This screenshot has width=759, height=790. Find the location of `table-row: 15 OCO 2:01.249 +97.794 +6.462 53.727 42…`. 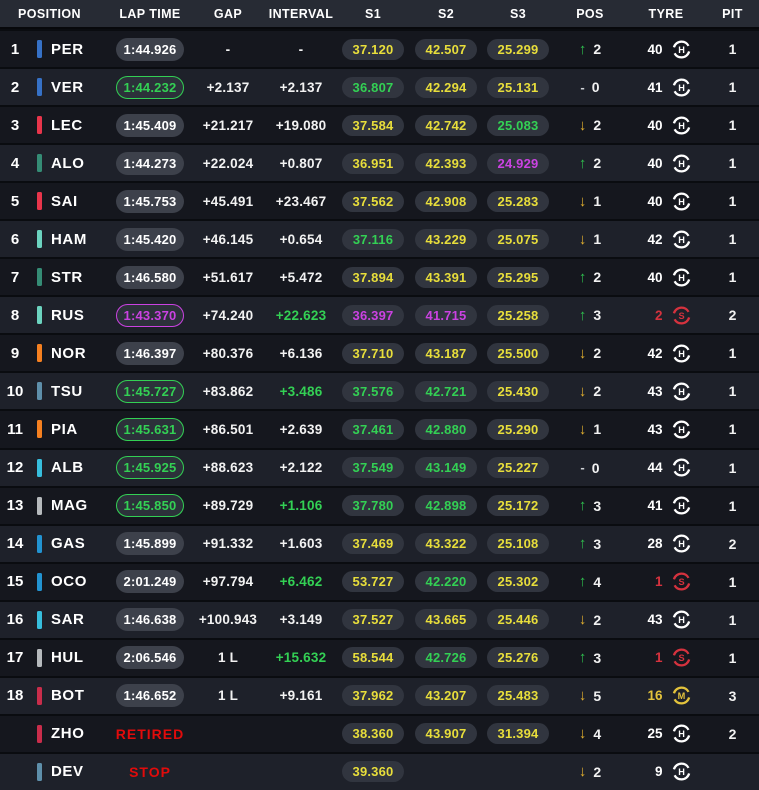

table-row: 15 OCO 2:01.249 +97.794 +6.462 53.727 42… is located at coordinates (379, 581).